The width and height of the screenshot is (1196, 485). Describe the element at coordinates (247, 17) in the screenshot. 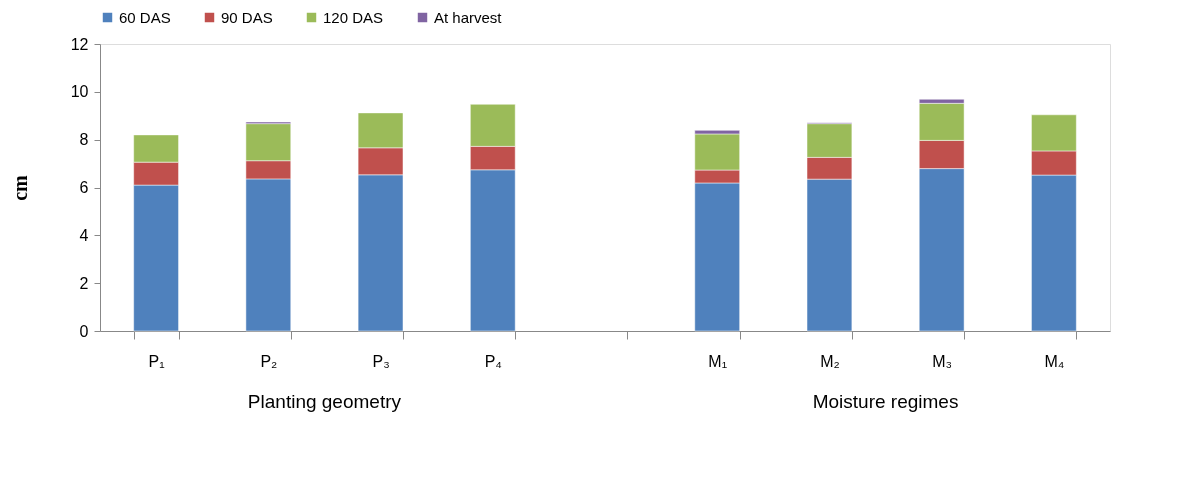

I see `legend-label: 90 DAS` at that location.